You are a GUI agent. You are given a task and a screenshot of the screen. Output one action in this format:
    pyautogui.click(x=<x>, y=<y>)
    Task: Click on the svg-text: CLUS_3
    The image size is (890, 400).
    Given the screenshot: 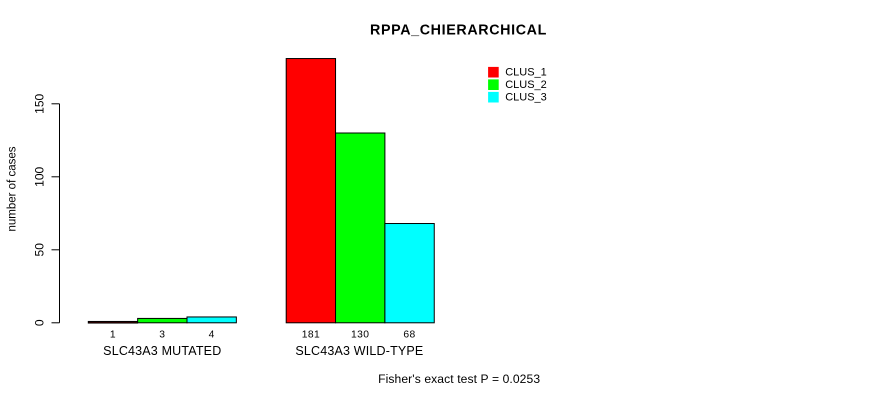 What is the action you would take?
    pyautogui.click(x=526, y=98)
    